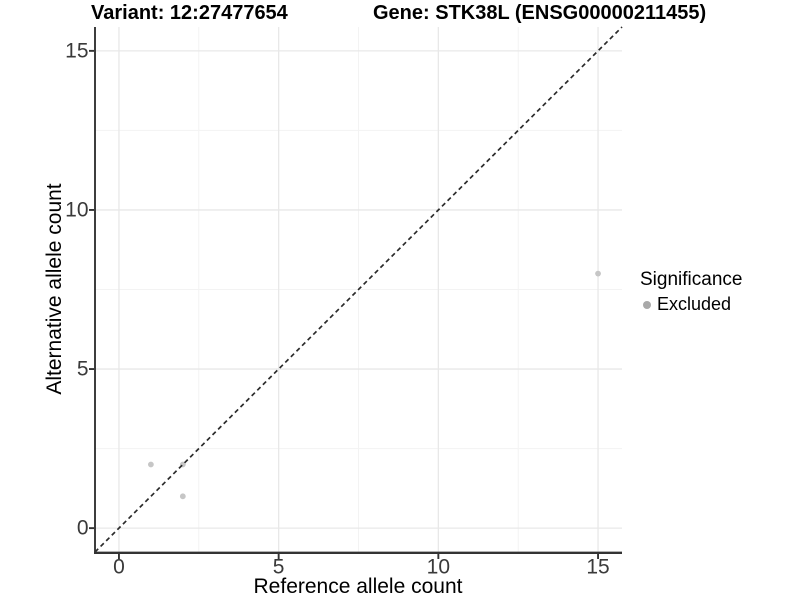  Describe the element at coordinates (691, 292) in the screenshot. I see `legend: Significance Excluded` at that location.